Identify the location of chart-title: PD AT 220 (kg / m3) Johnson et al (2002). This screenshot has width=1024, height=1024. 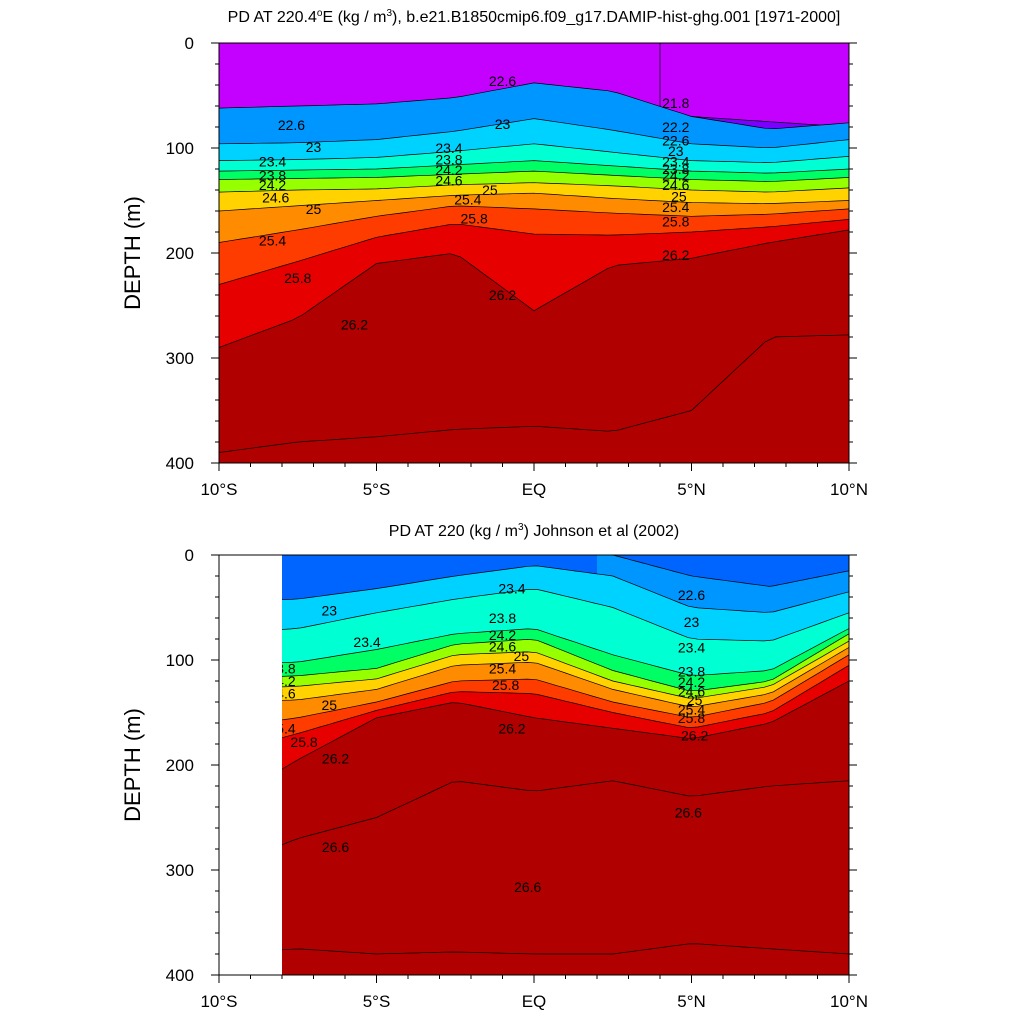
(534, 531).